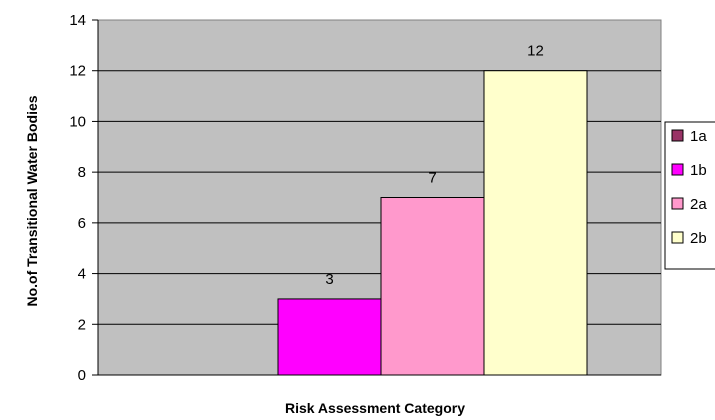 Image resolution: width=715 pixels, height=420 pixels. What do you see at coordinates (329, 279) in the screenshot?
I see `data-label-1b: 3` at bounding box center [329, 279].